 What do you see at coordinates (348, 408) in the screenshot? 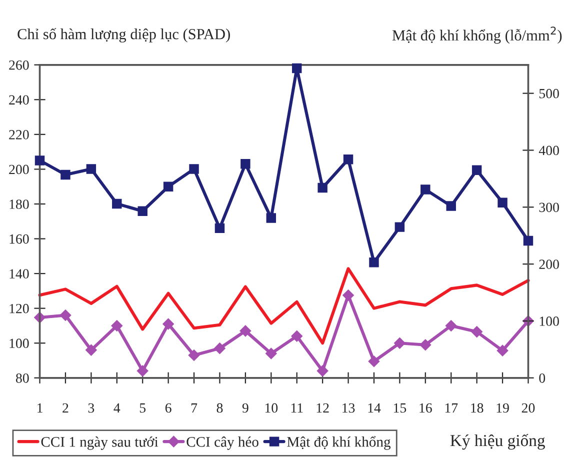
I see `x-tick-label: 13` at bounding box center [348, 408].